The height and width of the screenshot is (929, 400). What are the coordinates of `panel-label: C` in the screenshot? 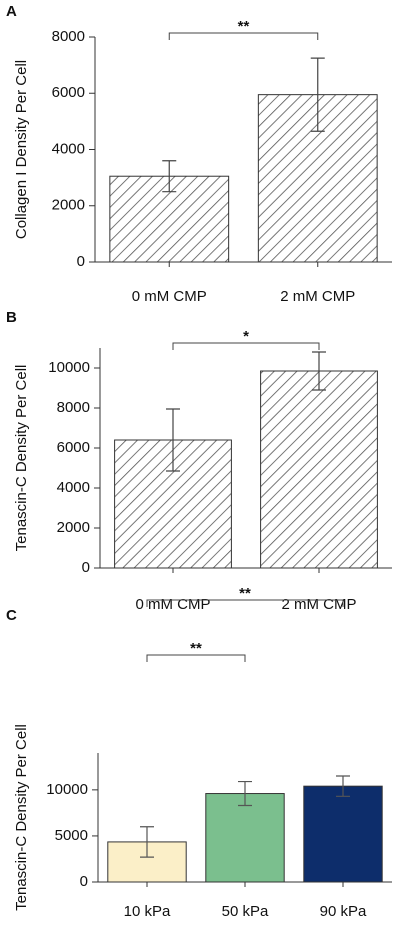 It's located at (11, 615).